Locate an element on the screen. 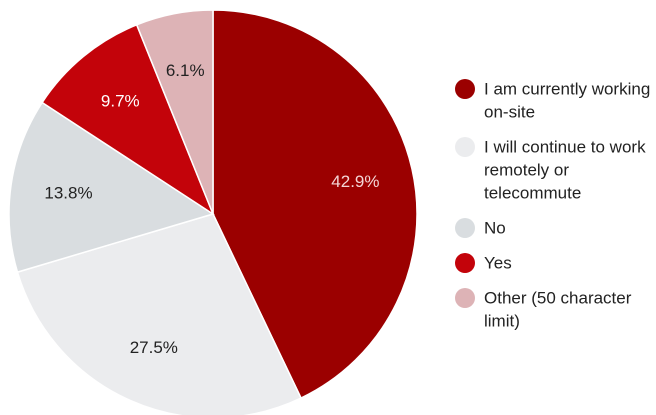 Image resolution: width=656 pixels, height=415 pixels. legend-label-0: I am currently working on-site is located at coordinates (567, 101).